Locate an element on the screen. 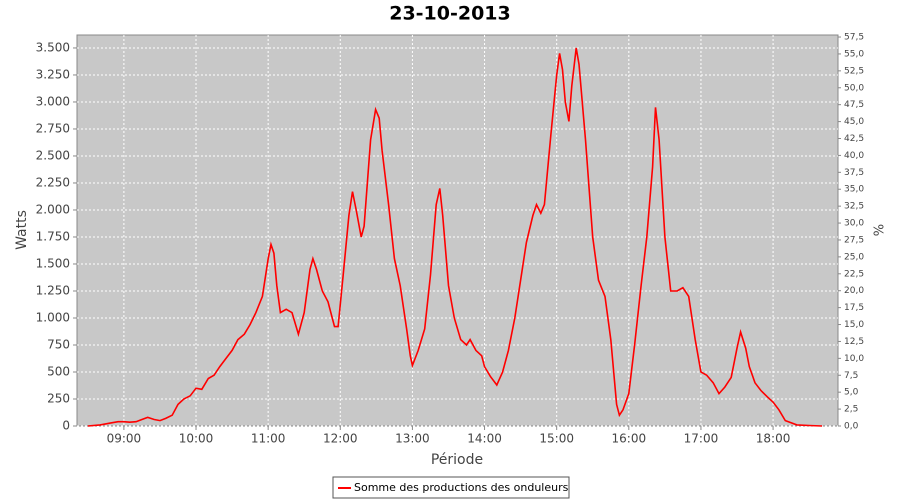  y-tick-label: 500 is located at coordinates (58, 371).